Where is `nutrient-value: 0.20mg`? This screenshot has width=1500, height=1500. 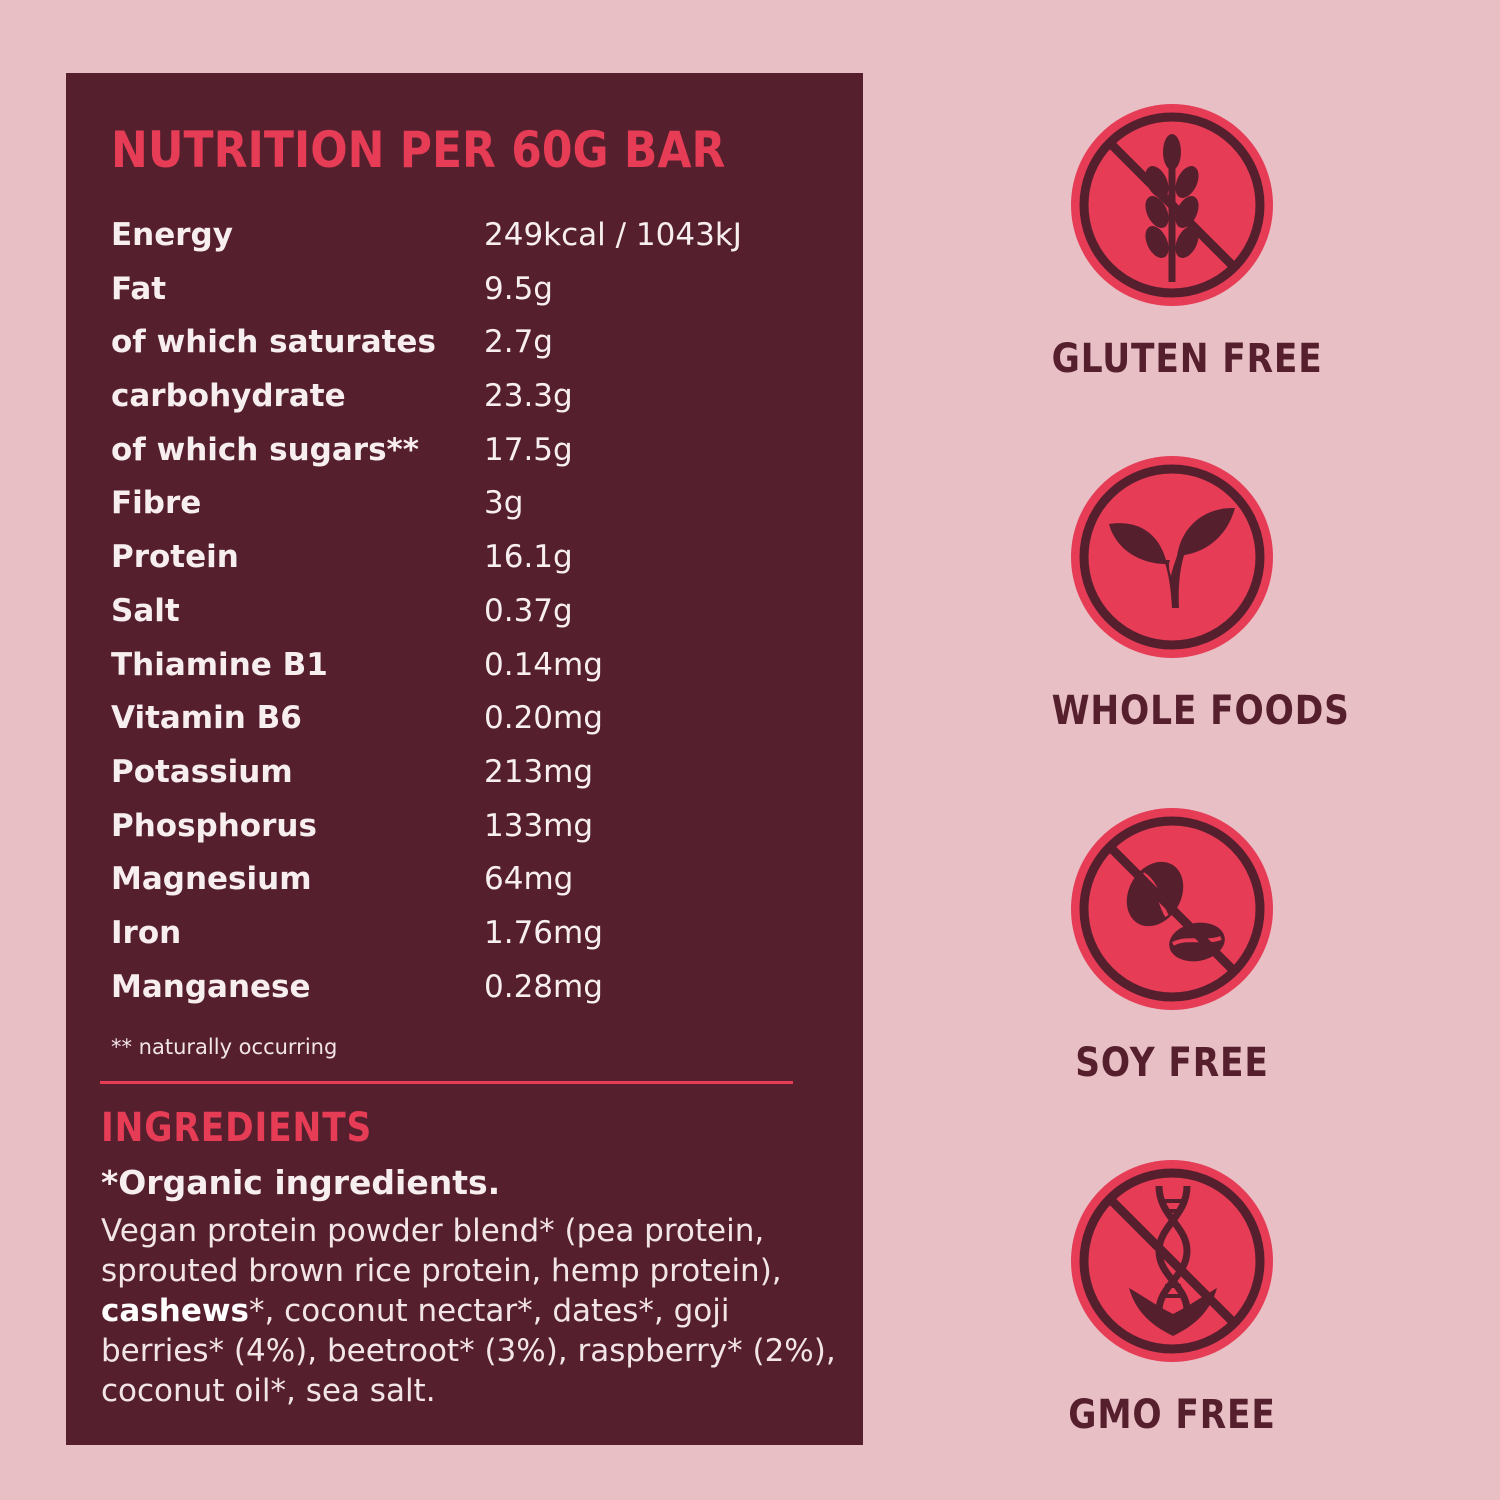 nutrient-value: 0.20mg is located at coordinates (543, 718).